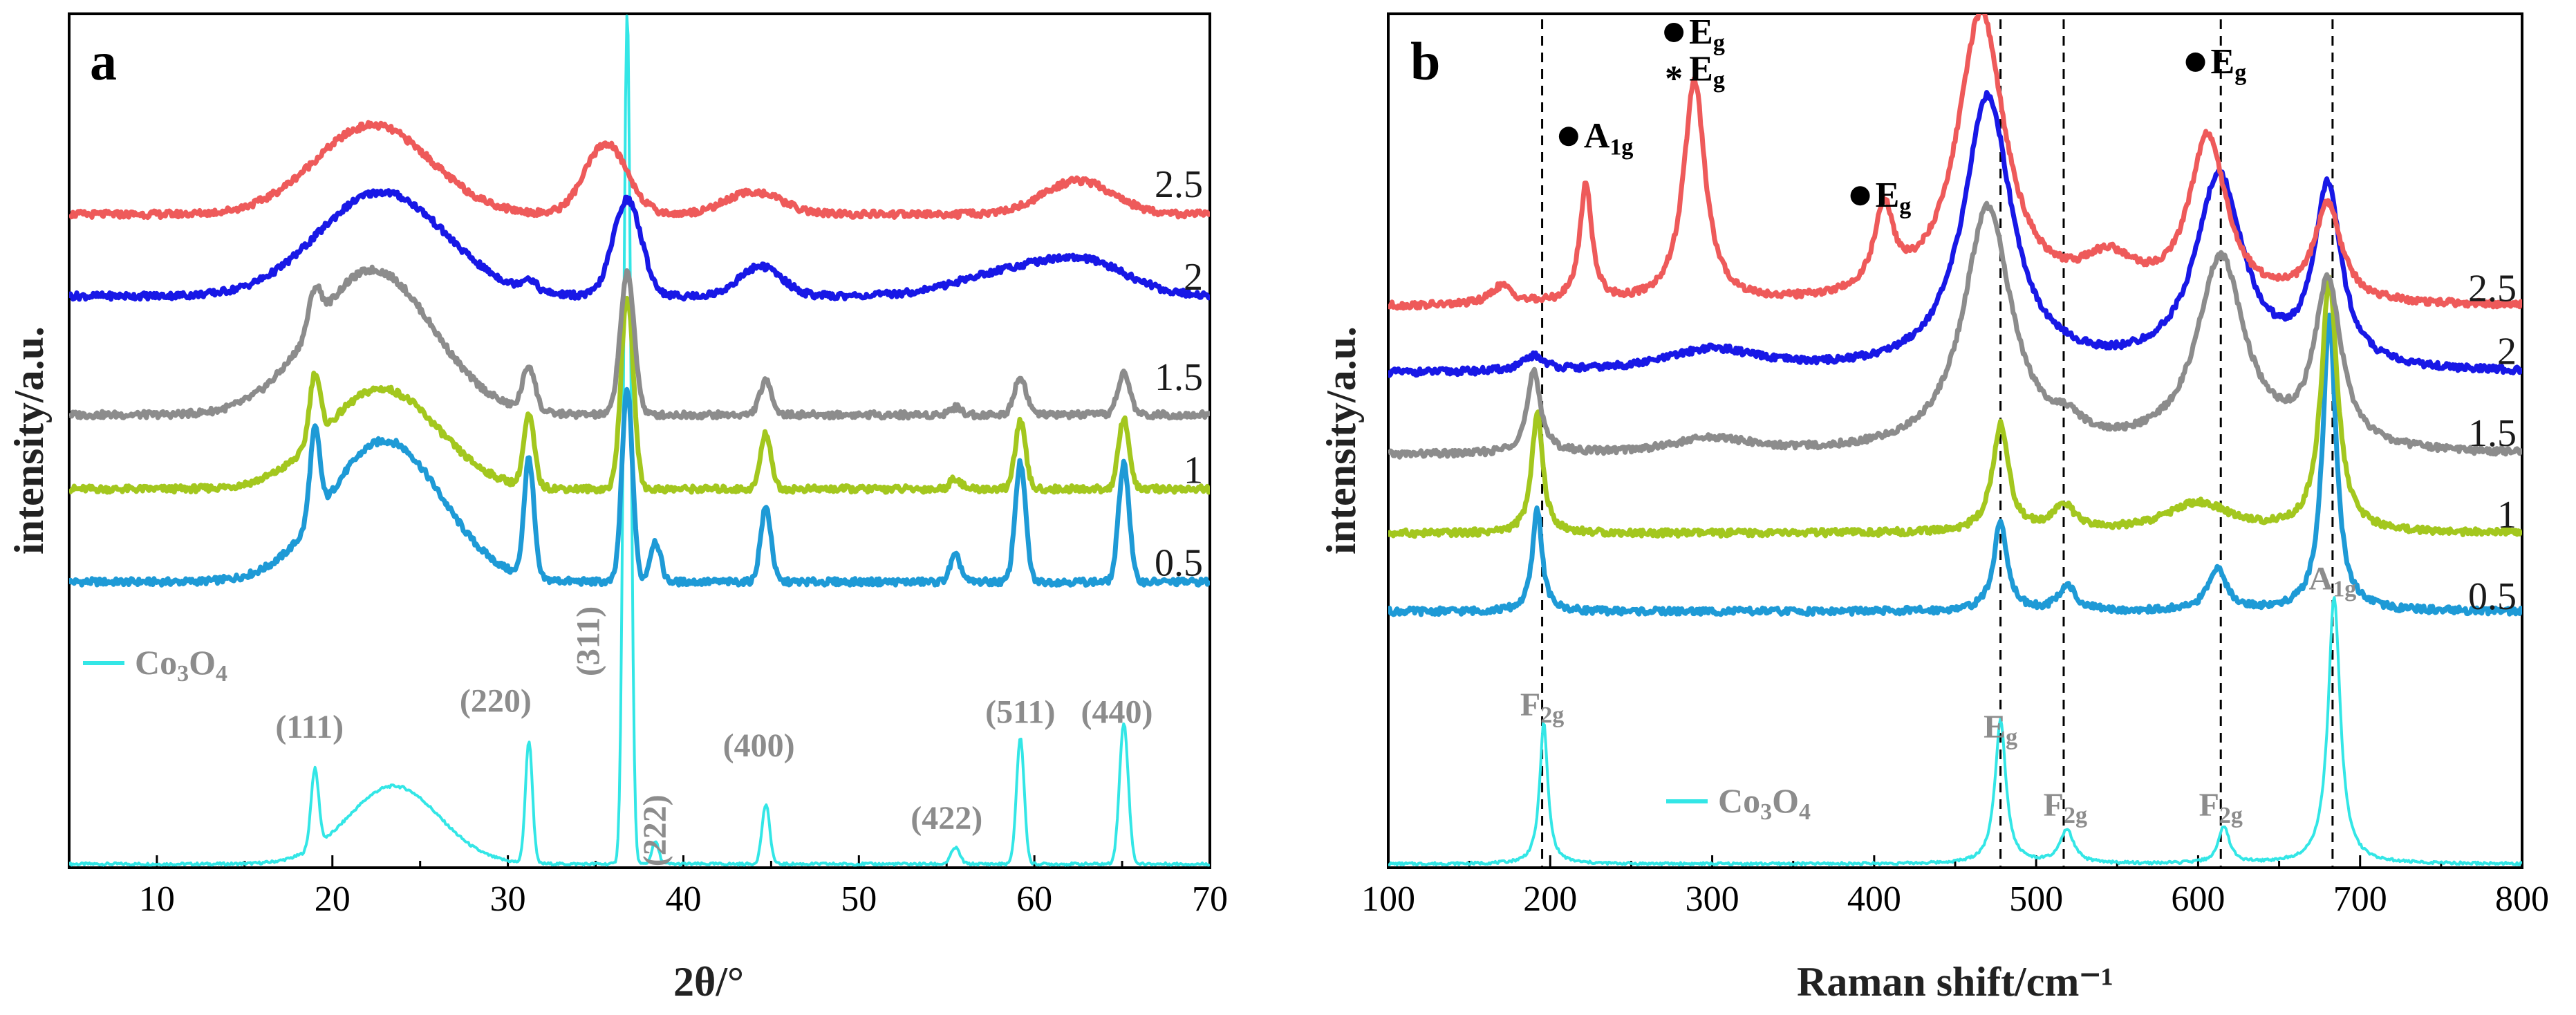  I want to click on x-tick-label: 20, so click(333, 899).